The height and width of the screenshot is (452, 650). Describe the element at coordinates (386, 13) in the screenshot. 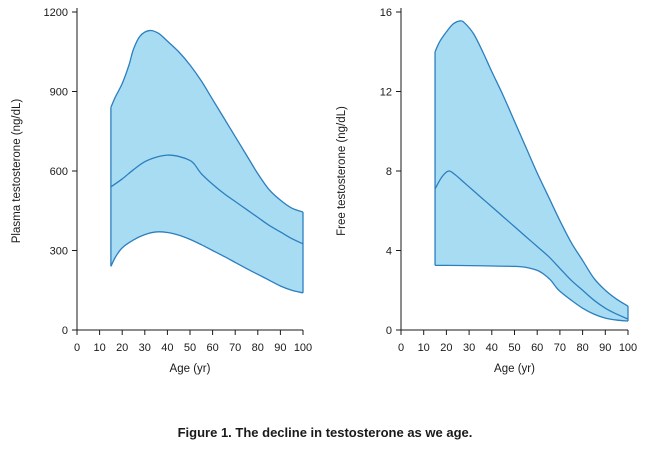

I see `y-tick-label: 16` at that location.